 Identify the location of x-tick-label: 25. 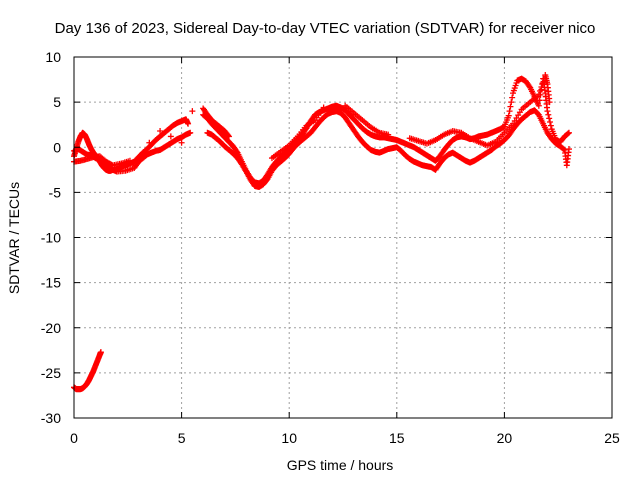
(612, 438).